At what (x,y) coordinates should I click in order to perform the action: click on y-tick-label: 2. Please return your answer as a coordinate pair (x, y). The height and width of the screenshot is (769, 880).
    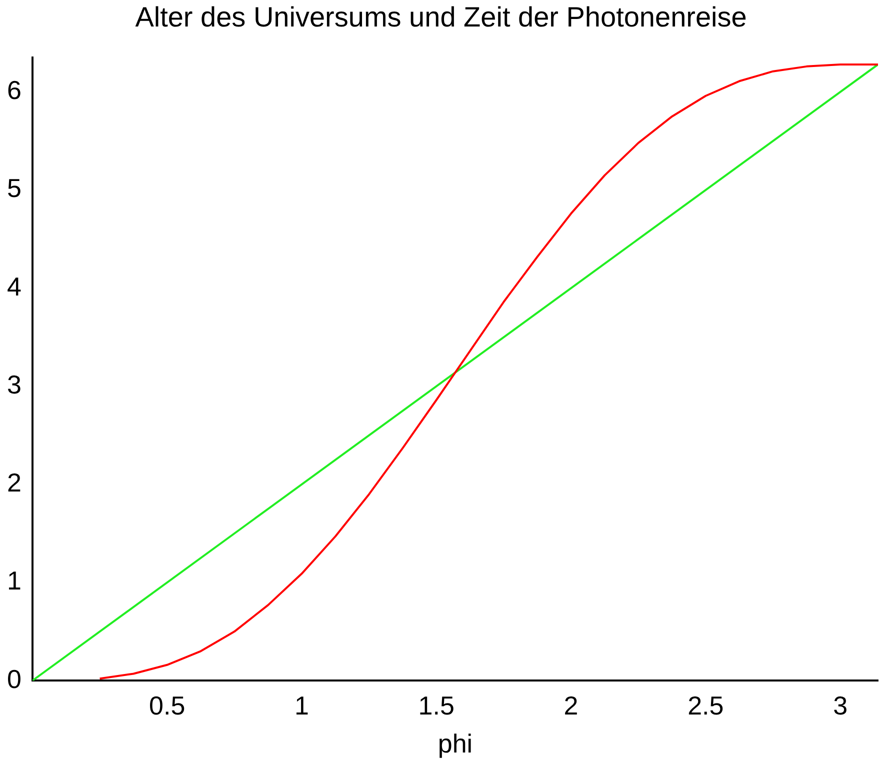
    Looking at the image, I should click on (14, 483).